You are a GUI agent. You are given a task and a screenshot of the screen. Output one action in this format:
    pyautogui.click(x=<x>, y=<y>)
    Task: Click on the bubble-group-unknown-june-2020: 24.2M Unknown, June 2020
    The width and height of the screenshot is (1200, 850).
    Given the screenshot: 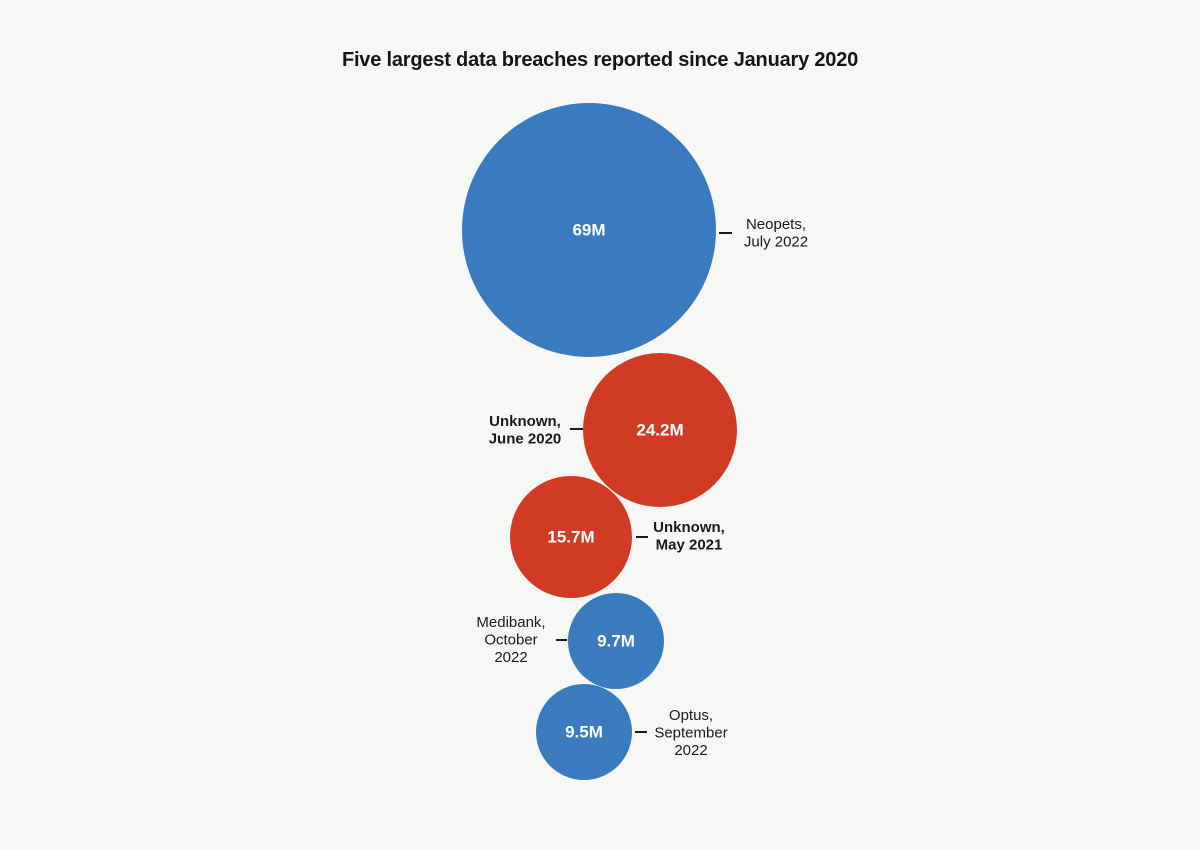 What is the action you would take?
    pyautogui.click(x=613, y=430)
    